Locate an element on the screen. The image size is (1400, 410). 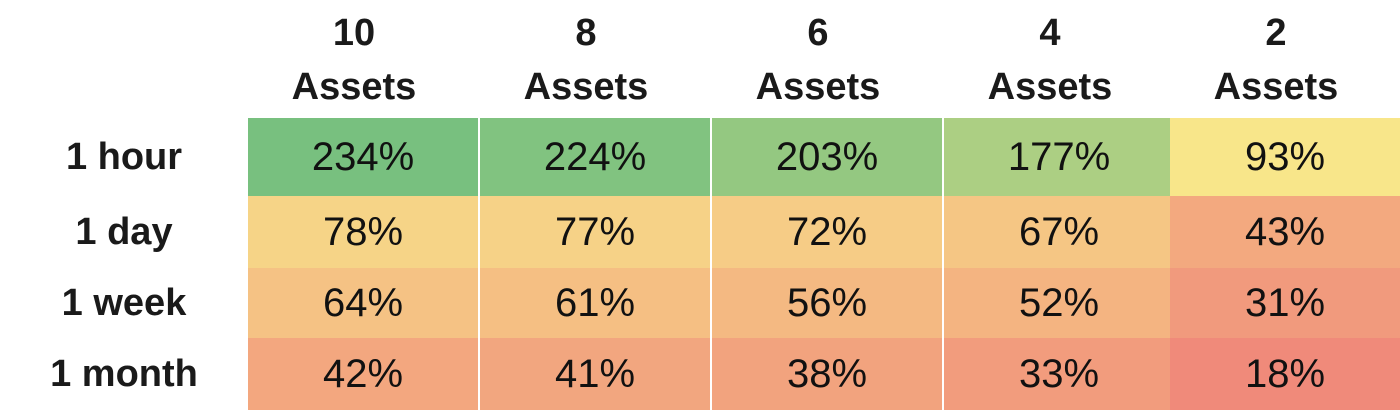
heatmap-cell: 93% is located at coordinates (1285, 157).